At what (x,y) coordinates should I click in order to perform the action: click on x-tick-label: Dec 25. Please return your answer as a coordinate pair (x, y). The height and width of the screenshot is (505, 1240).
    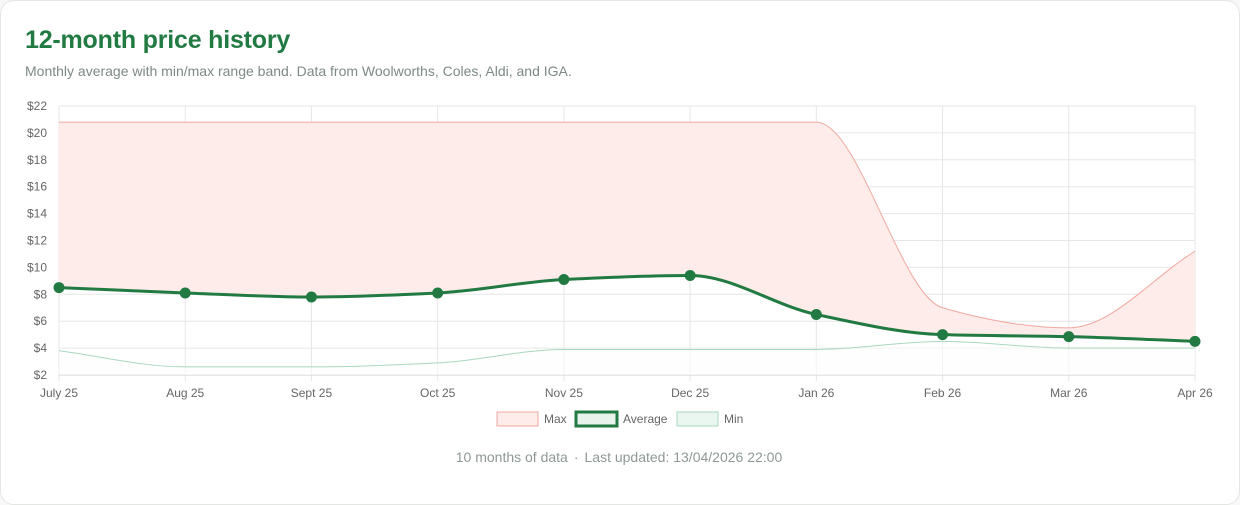
    Looking at the image, I should click on (690, 393).